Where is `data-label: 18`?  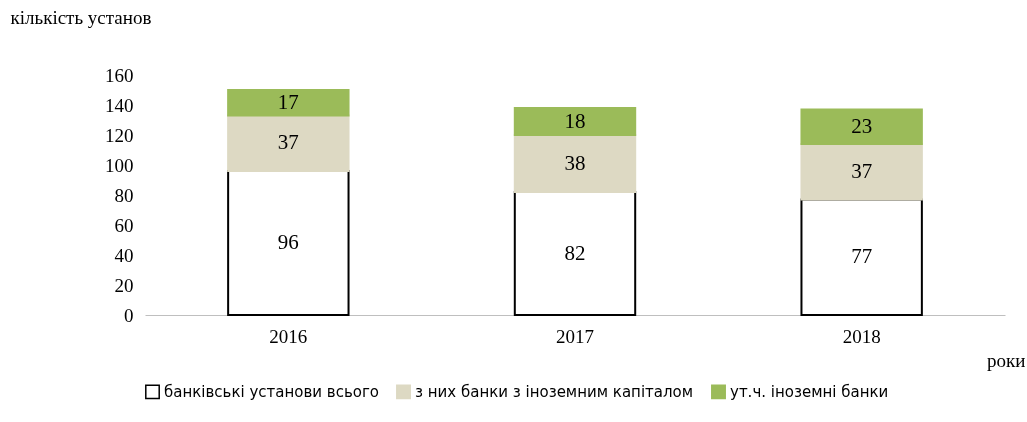 data-label: 18 is located at coordinates (575, 120).